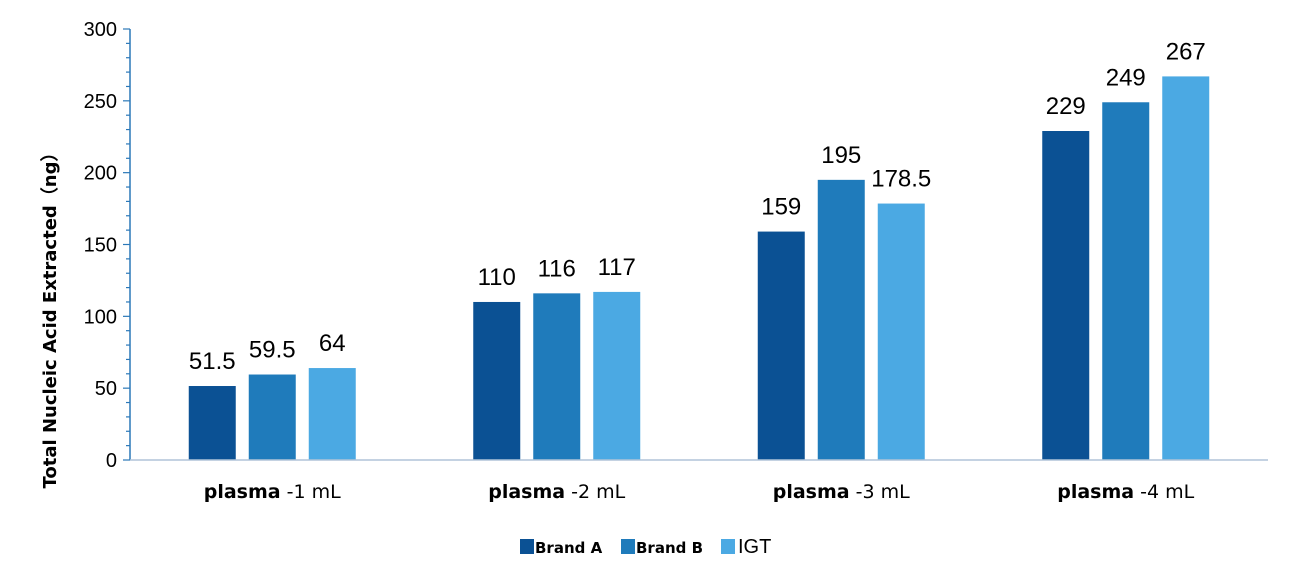 The height and width of the screenshot is (585, 1298). What do you see at coordinates (901, 179) in the screenshot?
I see `data-label: 178.5` at bounding box center [901, 179].